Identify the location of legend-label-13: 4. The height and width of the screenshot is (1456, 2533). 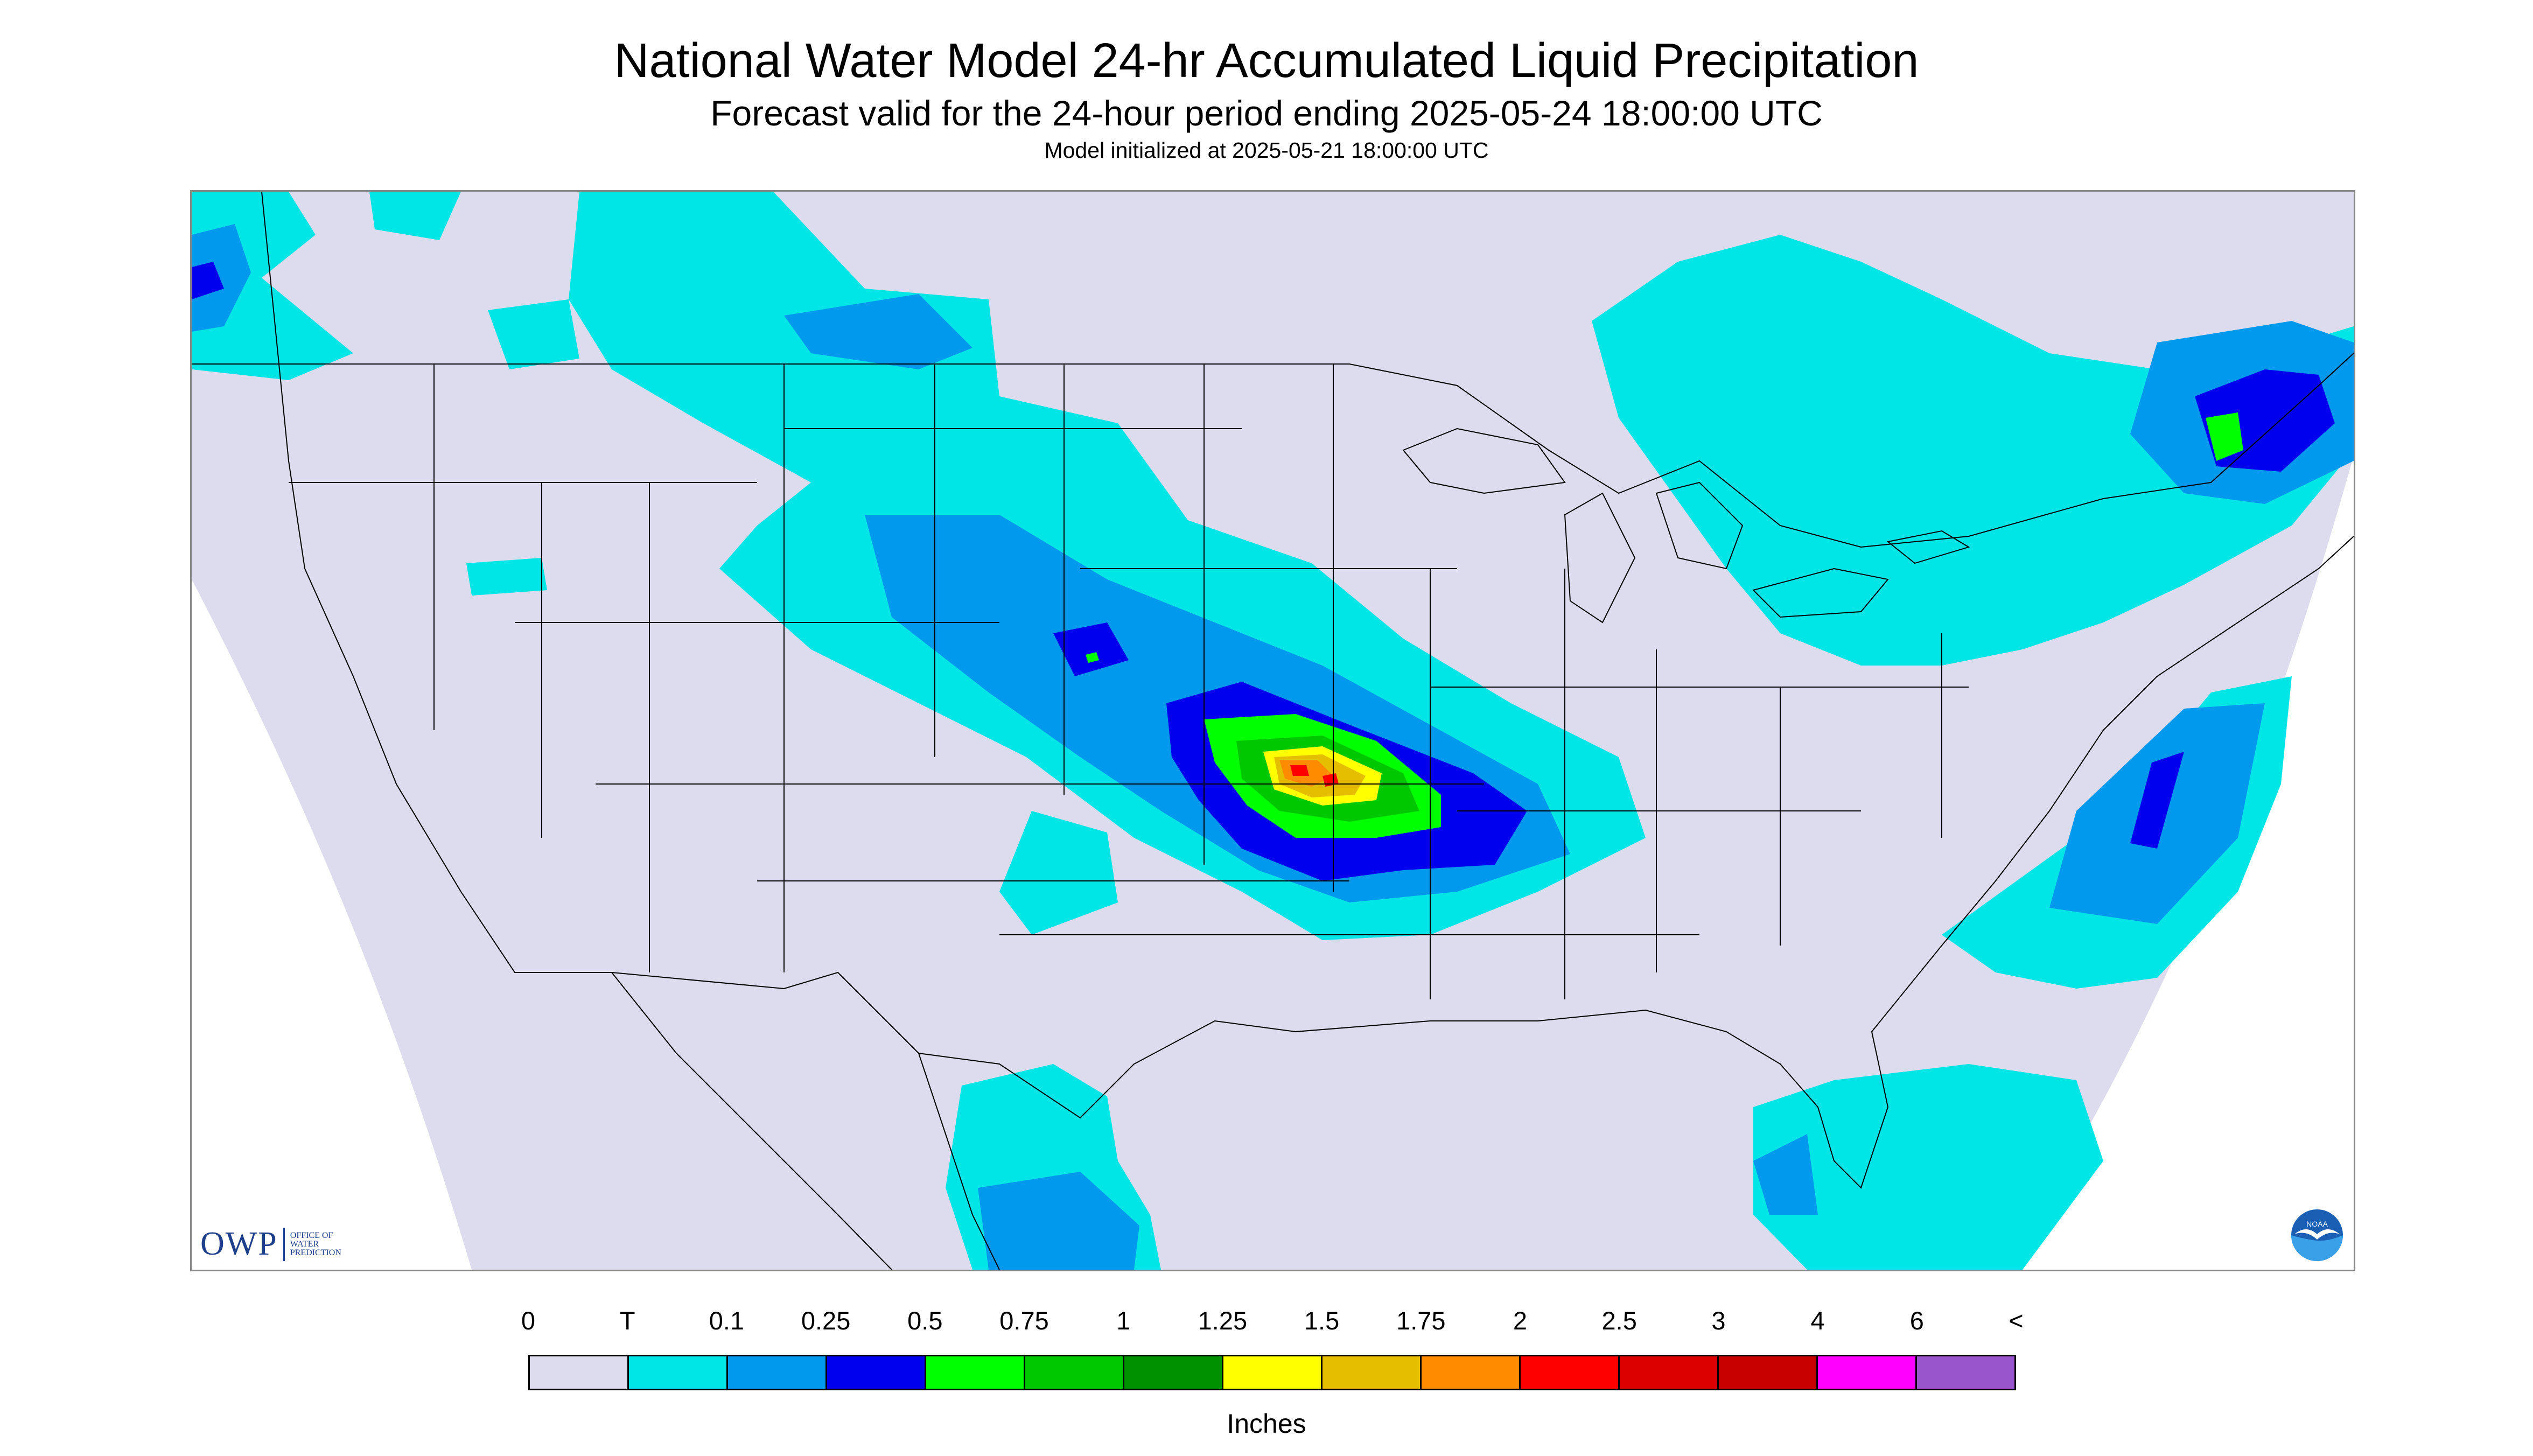
(1818, 1320).